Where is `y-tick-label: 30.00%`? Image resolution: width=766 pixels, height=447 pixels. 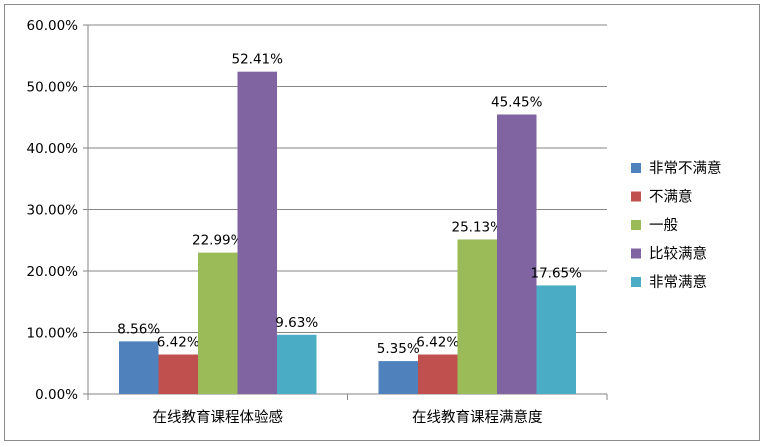 y-tick-label: 30.00% is located at coordinates (53, 211).